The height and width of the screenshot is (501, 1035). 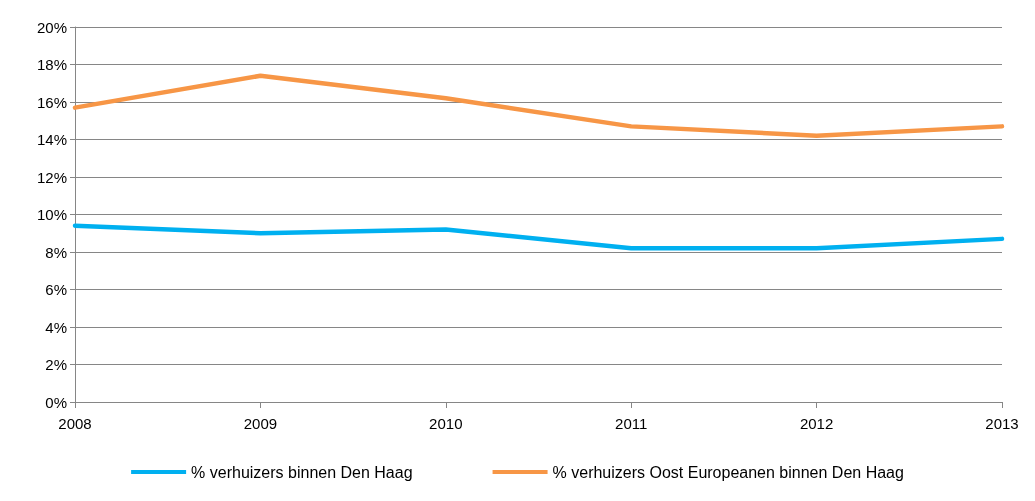 What do you see at coordinates (446, 423) in the screenshot?
I see `x-tick-label: 2010` at bounding box center [446, 423].